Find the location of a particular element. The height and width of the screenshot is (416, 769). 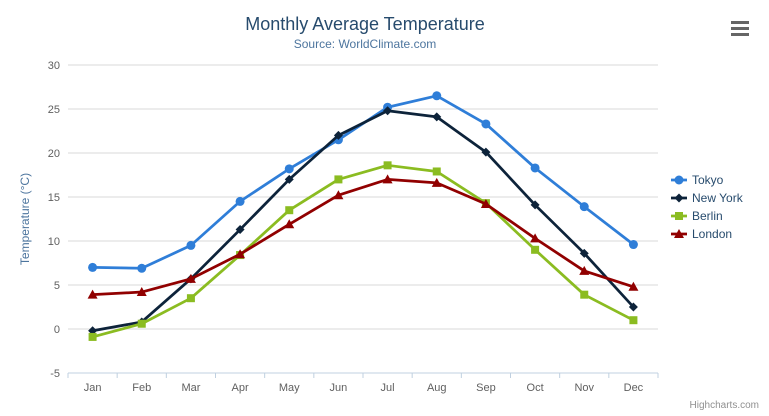

x-axis-label: Aug is located at coordinates (437, 388).